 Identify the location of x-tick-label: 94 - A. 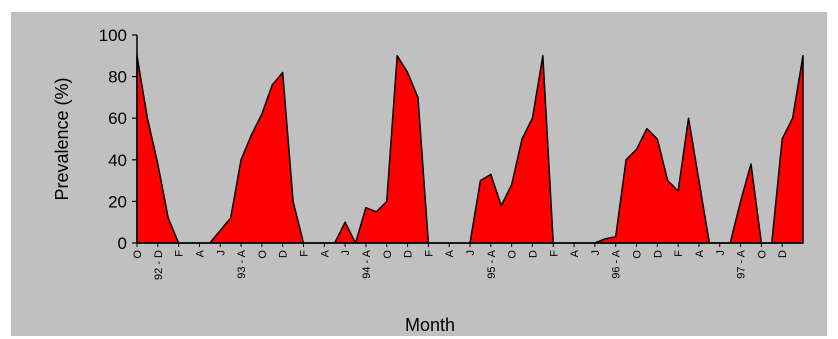
(367, 263).